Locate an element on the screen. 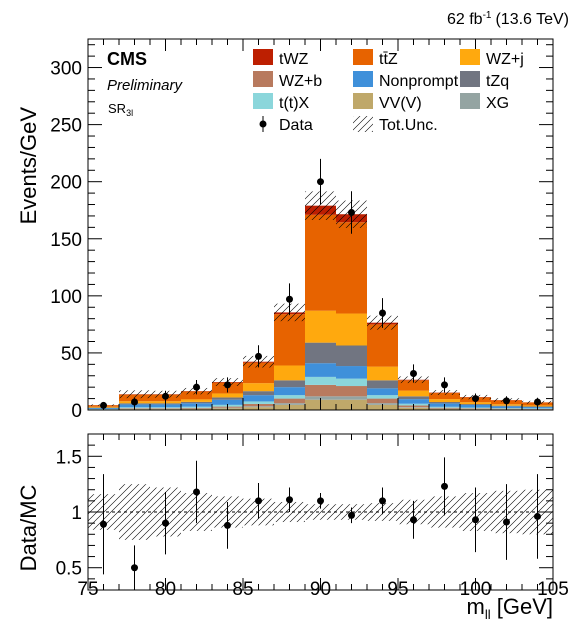  x-tick-label: 75 is located at coordinates (87, 589).